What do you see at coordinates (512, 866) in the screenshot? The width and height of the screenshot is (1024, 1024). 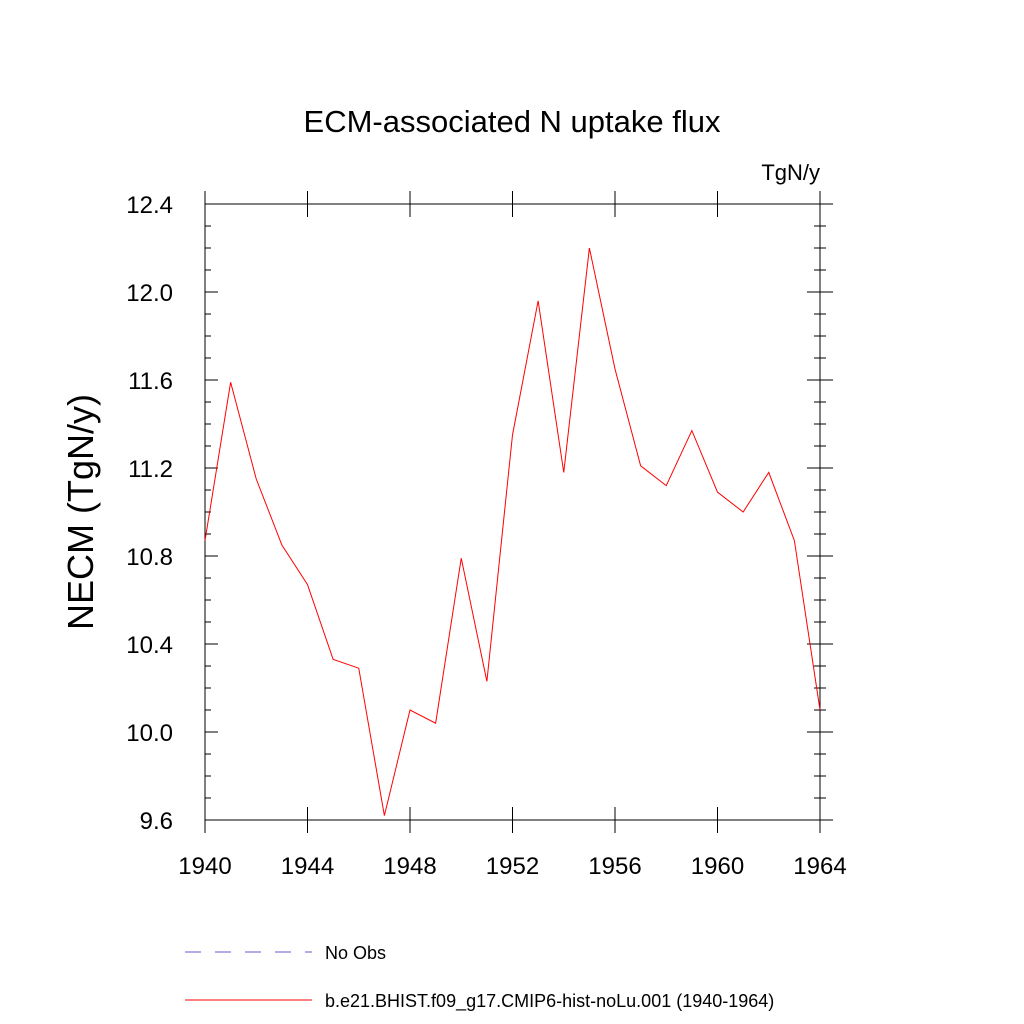 I see `x-tick-label: 1952` at bounding box center [512, 866].